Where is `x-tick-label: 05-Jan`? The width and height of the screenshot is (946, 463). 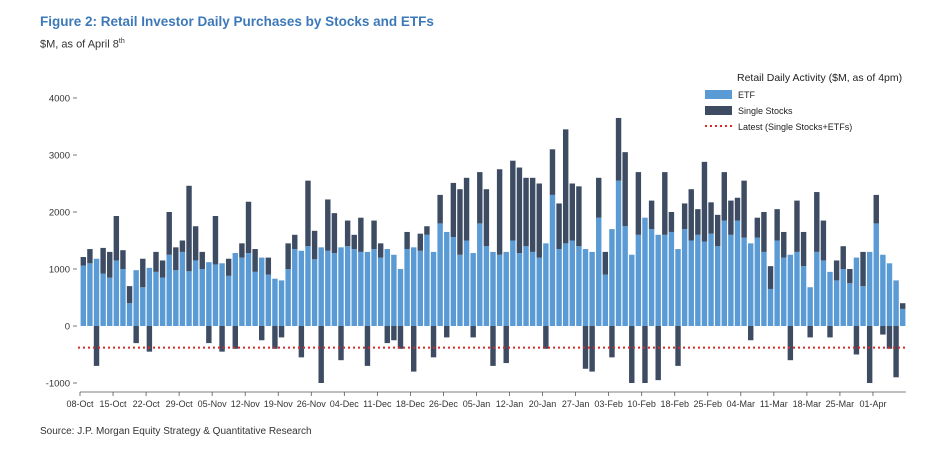
x-tick-label: 05-Jan is located at coordinates (477, 404).